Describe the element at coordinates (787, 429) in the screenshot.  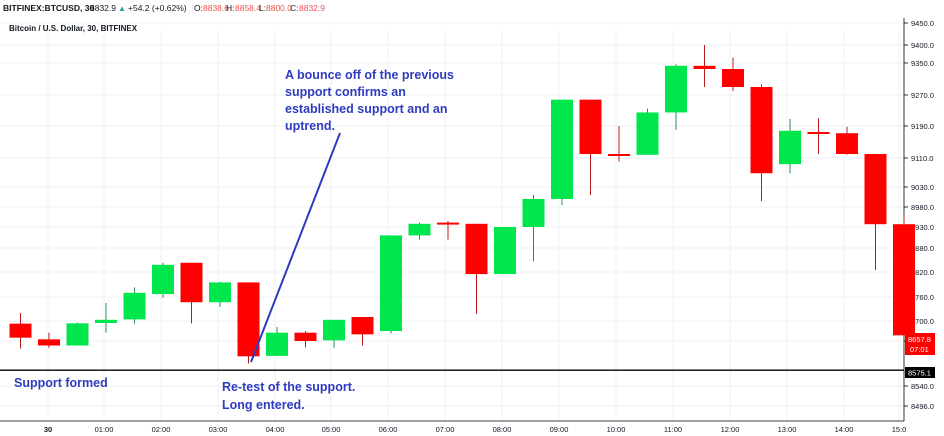
I see `x-tick-label: 13:00` at that location.